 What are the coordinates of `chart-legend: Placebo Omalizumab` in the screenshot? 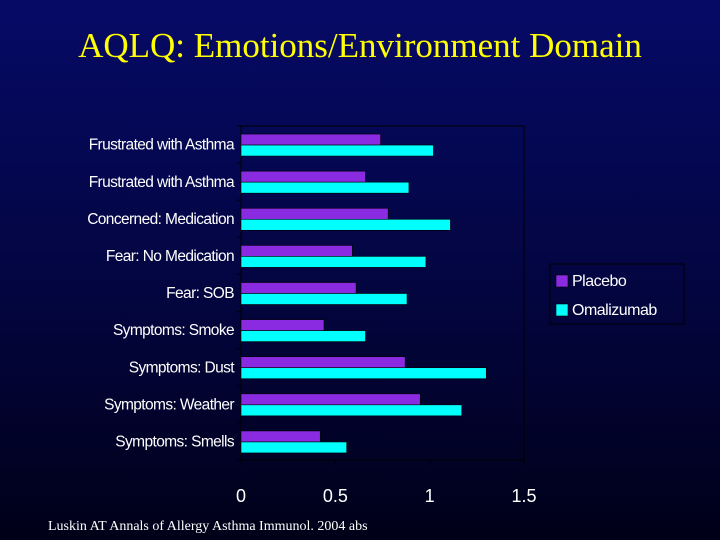 It's located at (617, 294).